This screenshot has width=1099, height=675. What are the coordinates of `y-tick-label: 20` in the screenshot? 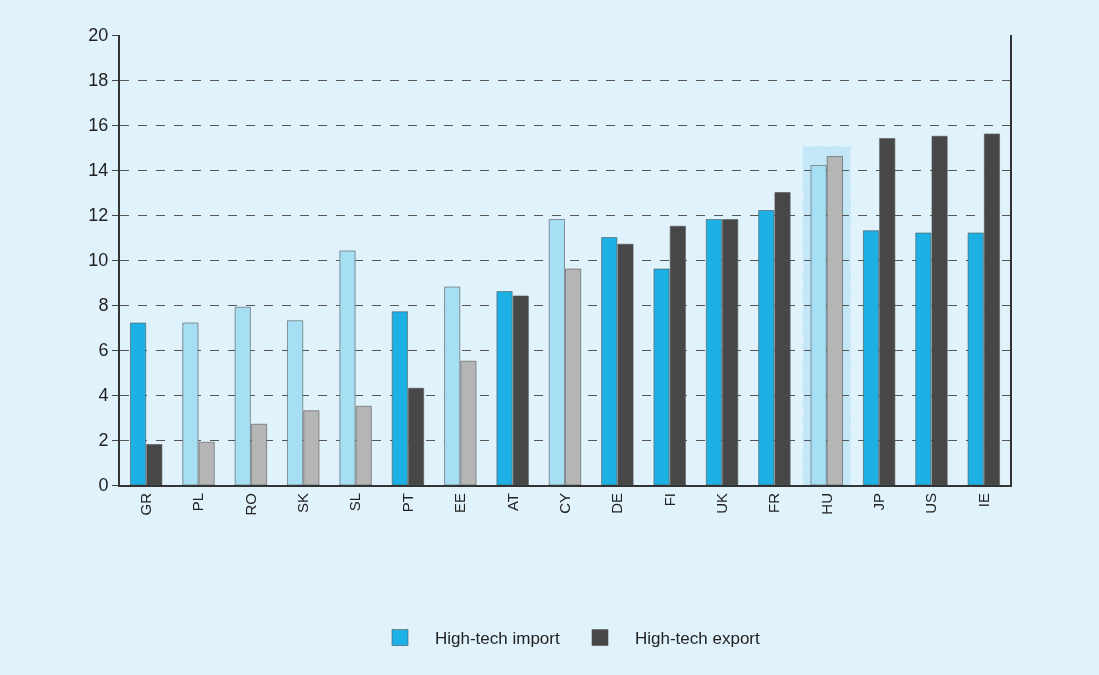 It's located at (98, 35).